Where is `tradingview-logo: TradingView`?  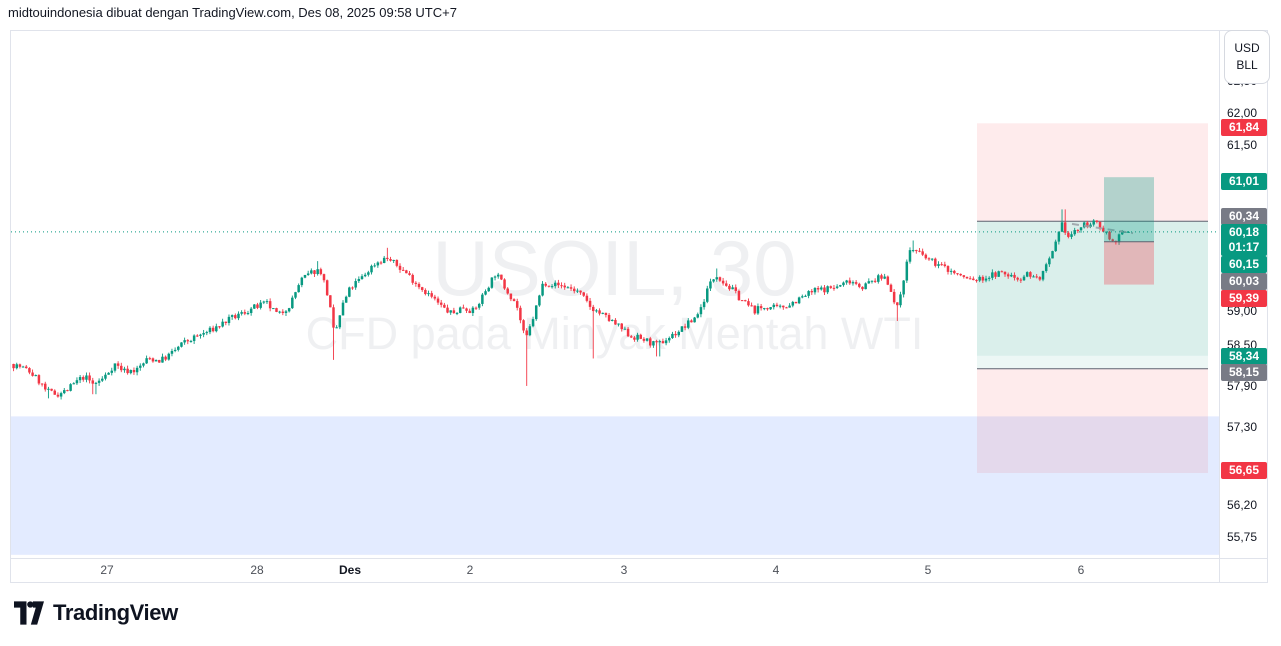 tradingview-logo: TradingView is located at coordinates (96, 613).